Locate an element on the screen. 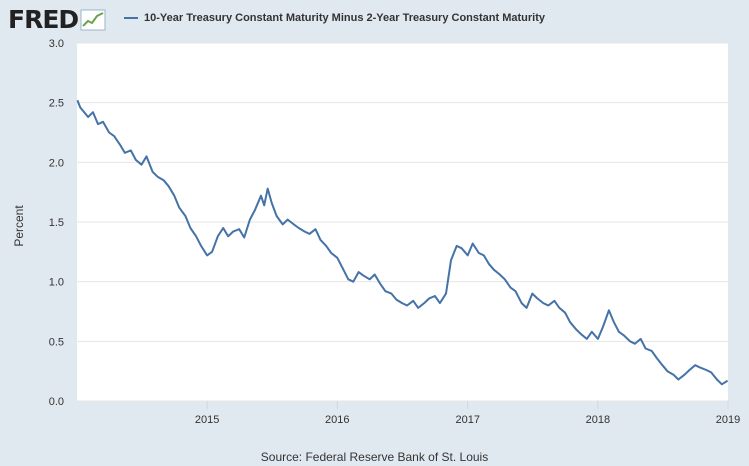  trend-graph-icon is located at coordinates (93, 20).